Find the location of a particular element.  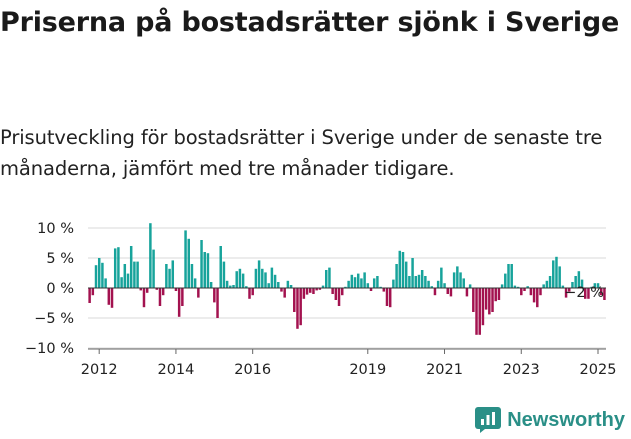

y-tick-label: 5 % is located at coordinates (60, 259).